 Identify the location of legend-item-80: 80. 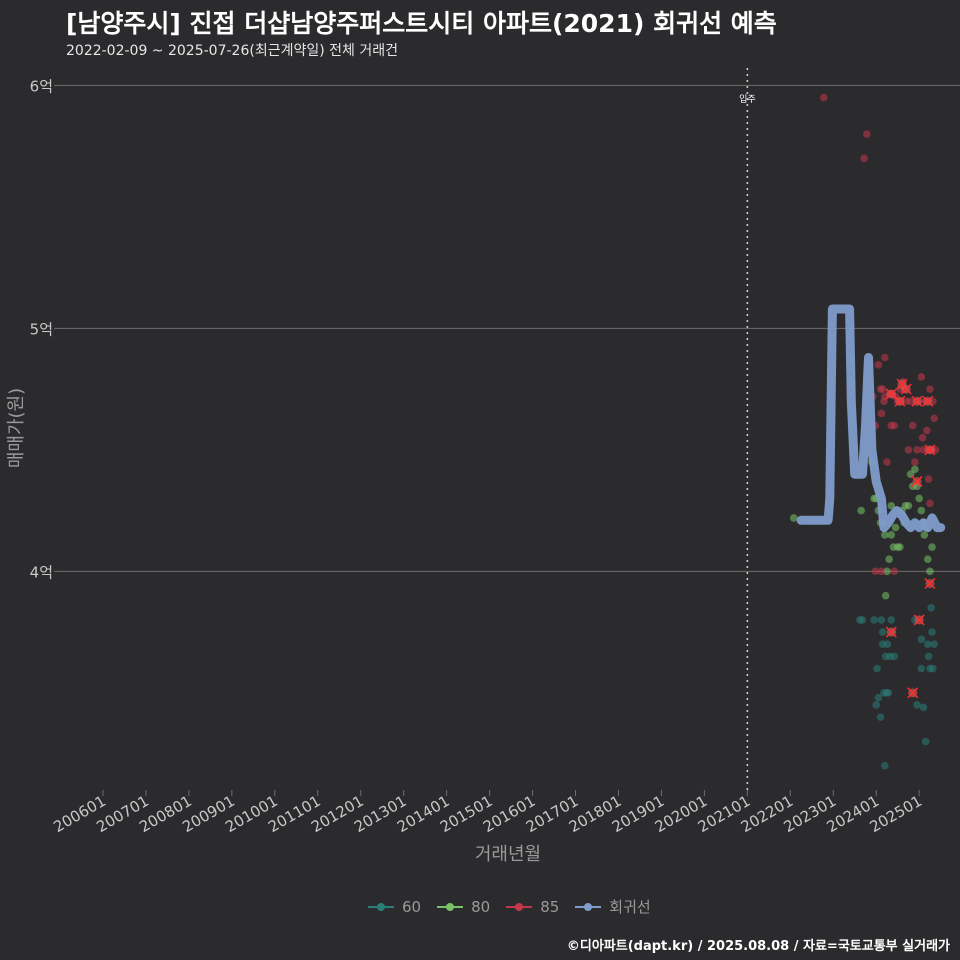
(463, 907).